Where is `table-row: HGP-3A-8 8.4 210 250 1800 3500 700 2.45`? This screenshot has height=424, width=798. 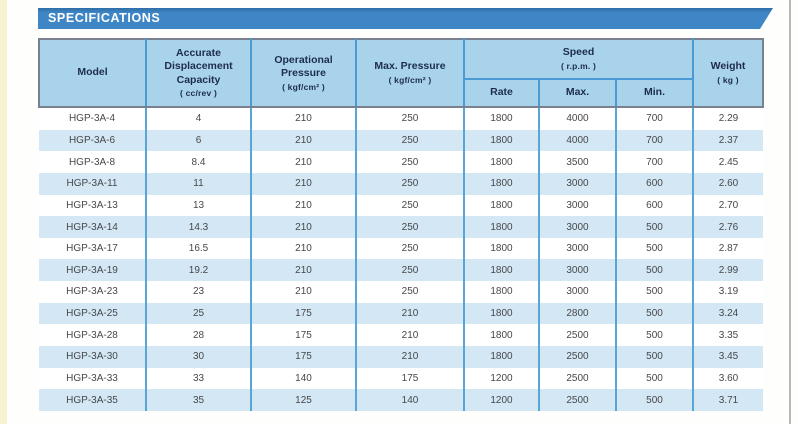 table-row: HGP-3A-8 8.4 210 250 1800 3500 700 2.45 is located at coordinates (401, 162).